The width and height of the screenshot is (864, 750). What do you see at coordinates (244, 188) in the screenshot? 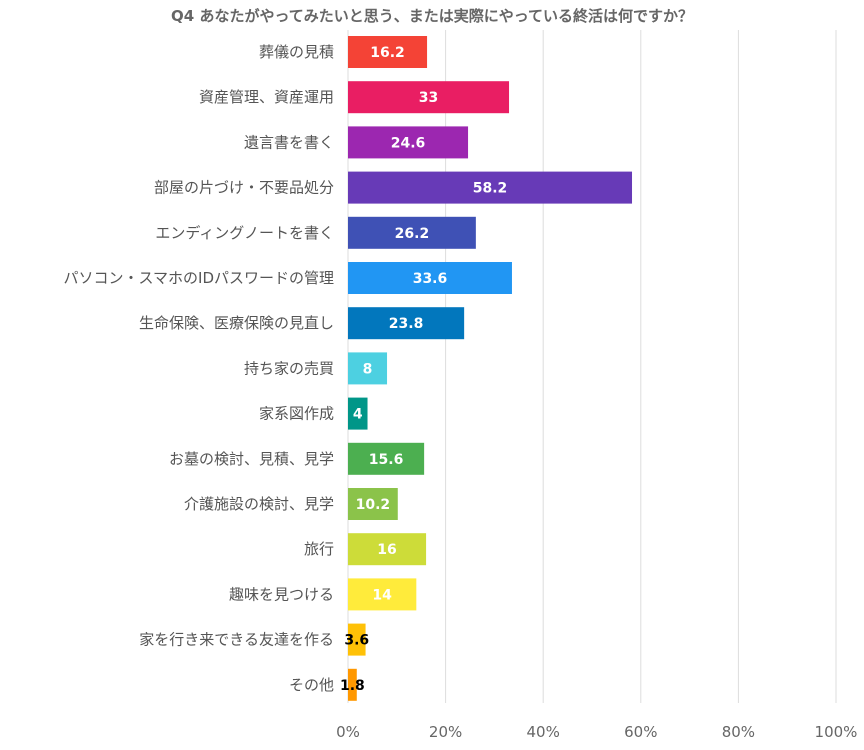
I see `category-label: 部屋の片づけ・不要品処分` at bounding box center [244, 188].